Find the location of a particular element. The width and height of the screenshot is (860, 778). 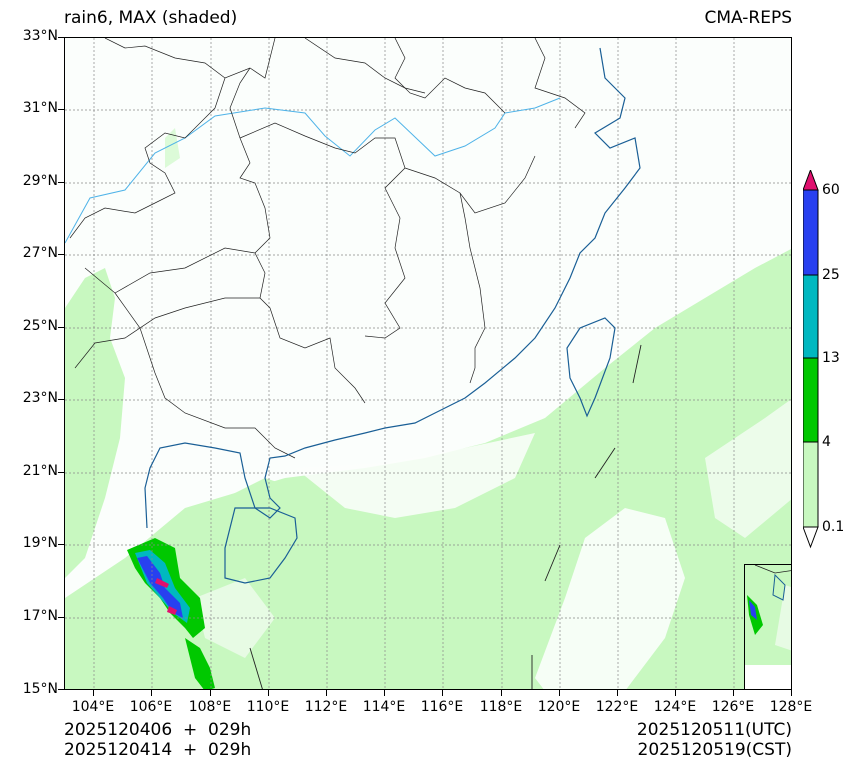

hainan-island is located at coordinates (261, 545).